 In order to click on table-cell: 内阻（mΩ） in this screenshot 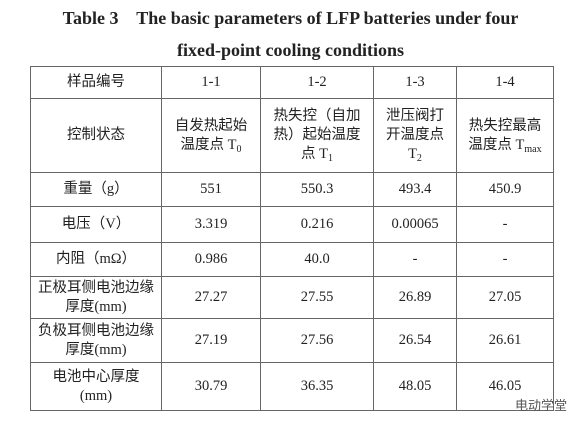, I will do `click(96, 259)`.